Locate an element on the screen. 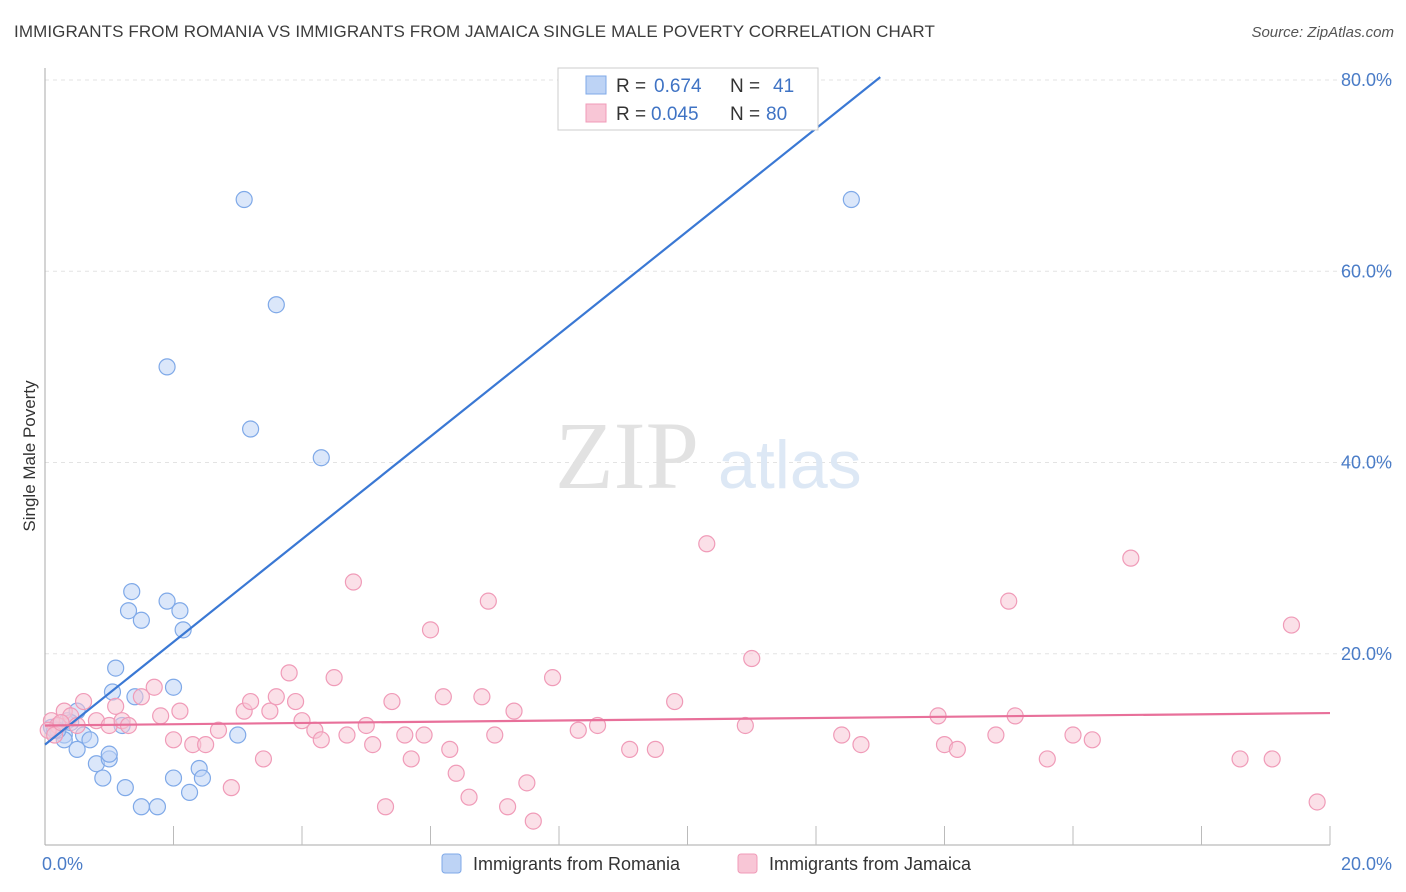 This screenshot has width=1406, height=892. jamaica-trend-line is located at coordinates (687, 719).